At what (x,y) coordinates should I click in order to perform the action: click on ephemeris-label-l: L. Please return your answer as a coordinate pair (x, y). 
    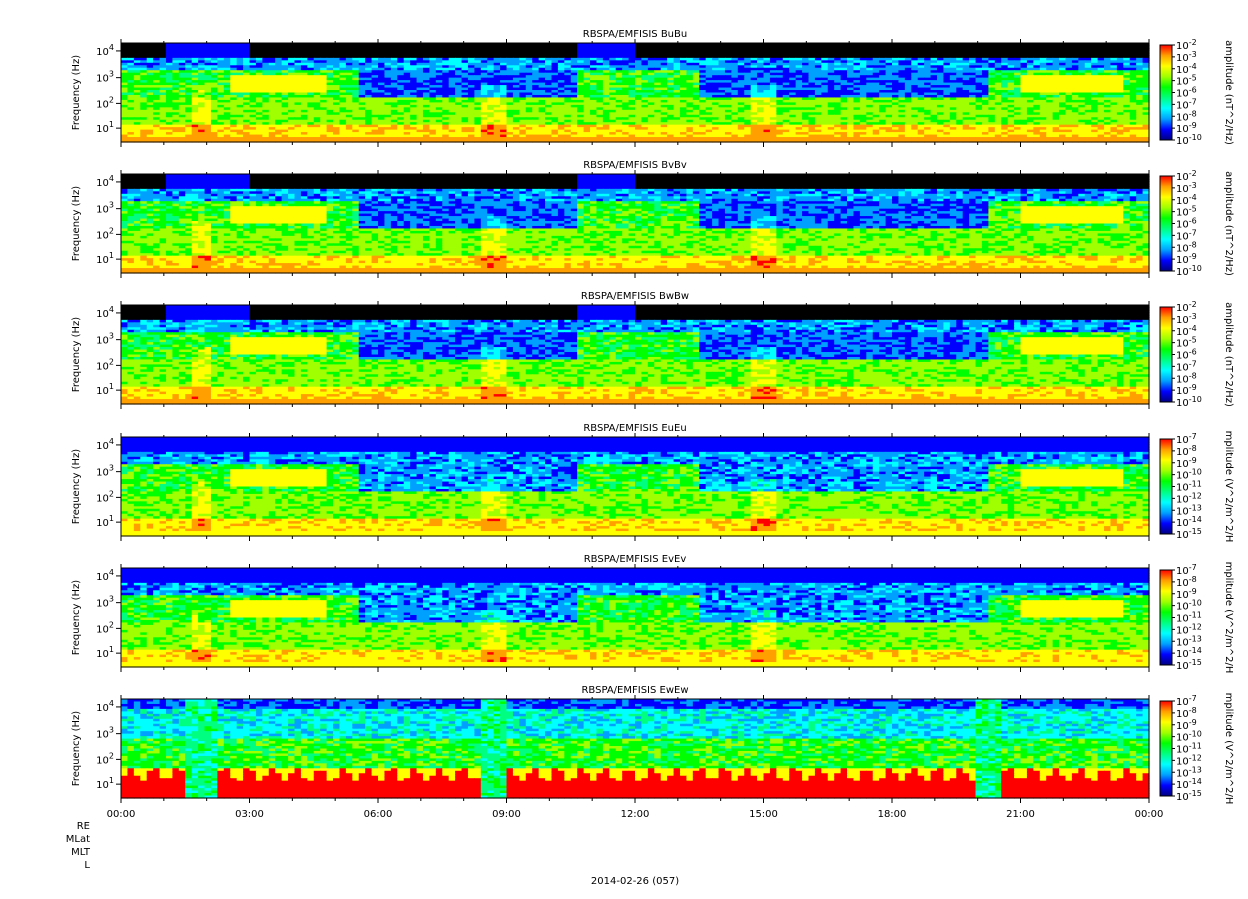
    Looking at the image, I should click on (60, 865).